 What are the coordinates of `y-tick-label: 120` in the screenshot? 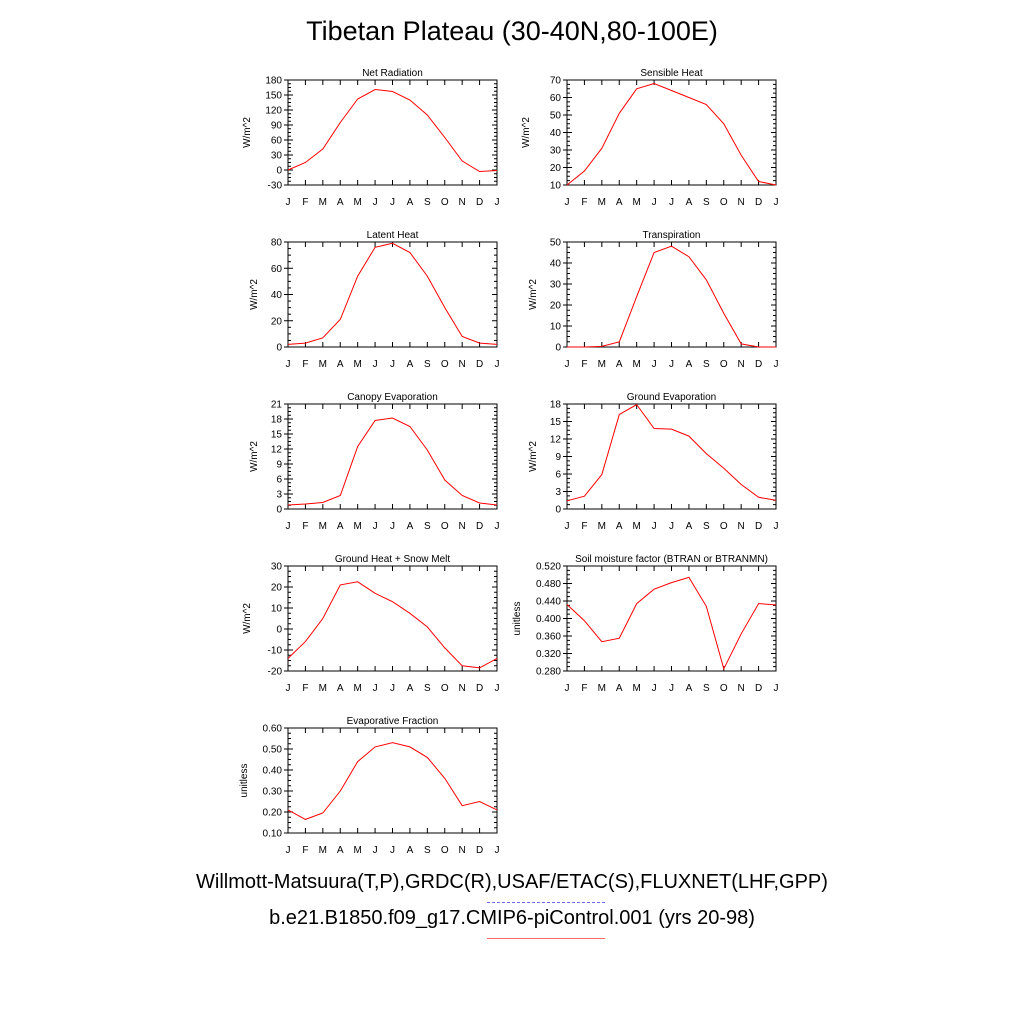 It's located at (273, 111).